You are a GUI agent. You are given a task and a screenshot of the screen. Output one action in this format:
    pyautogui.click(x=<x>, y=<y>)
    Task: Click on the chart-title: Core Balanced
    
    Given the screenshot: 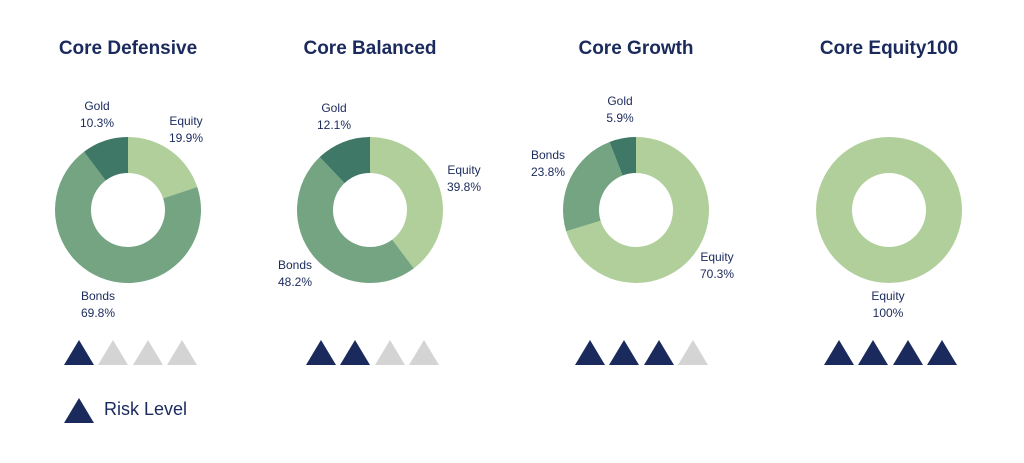 What is the action you would take?
    pyautogui.click(x=370, y=48)
    